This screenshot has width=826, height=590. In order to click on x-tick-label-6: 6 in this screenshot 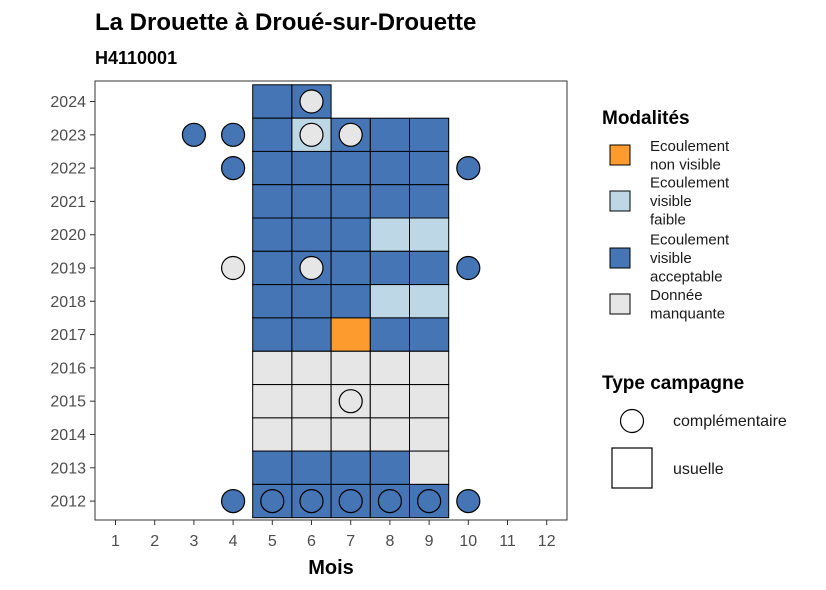, I will do `click(311, 541)`.